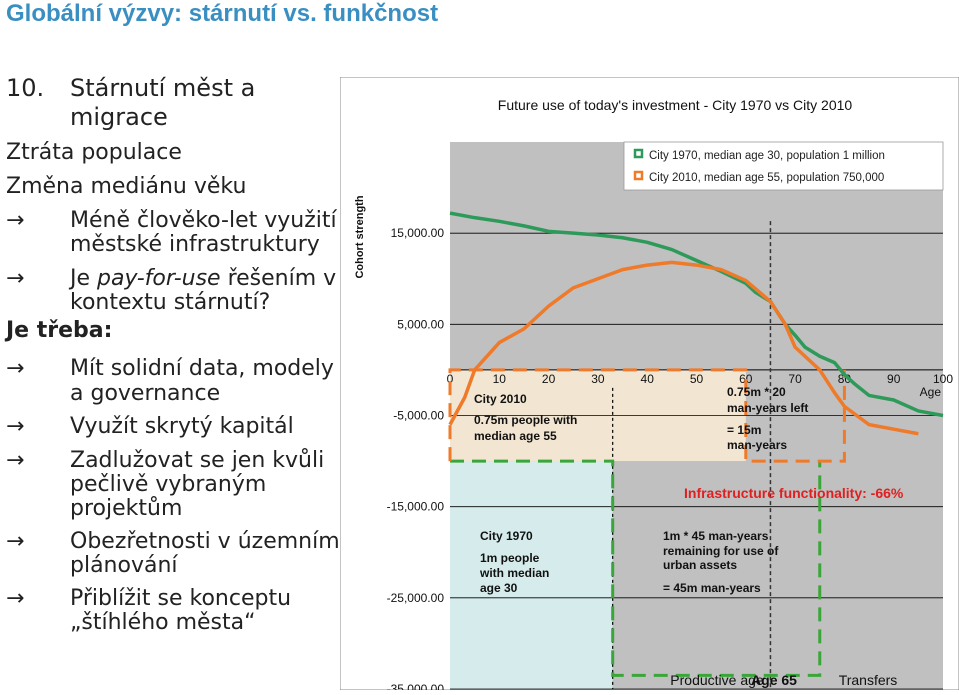 The image size is (959, 695). What do you see at coordinates (744, 430) in the screenshot?
I see `city-2010-calc-line3: = 15m` at bounding box center [744, 430].